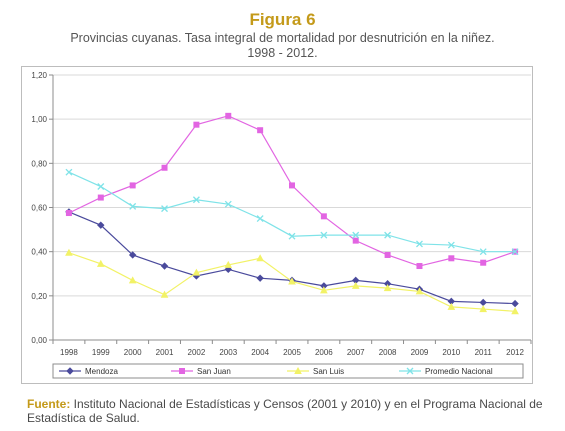  What do you see at coordinates (282, 53) in the screenshot?
I see `chart-subtitle-years: 1998 - 2012.` at bounding box center [282, 53].